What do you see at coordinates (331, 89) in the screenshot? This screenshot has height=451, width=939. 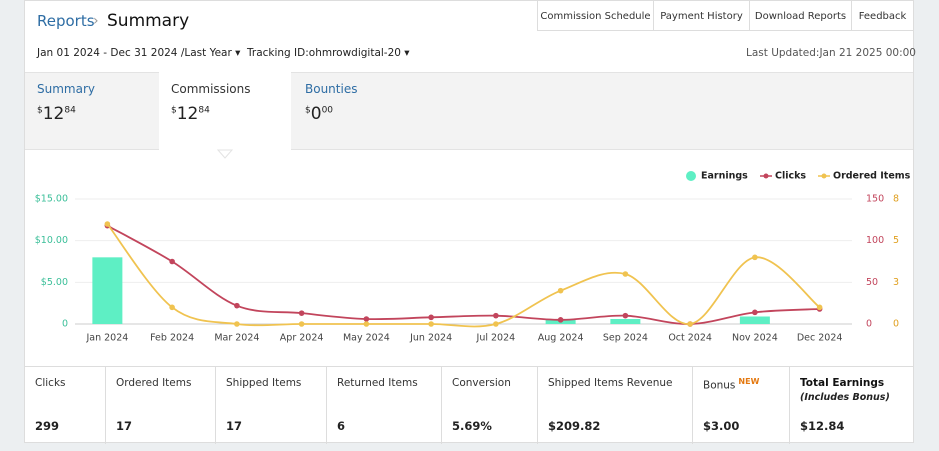 I see `tab-label: Bounties` at bounding box center [331, 89].